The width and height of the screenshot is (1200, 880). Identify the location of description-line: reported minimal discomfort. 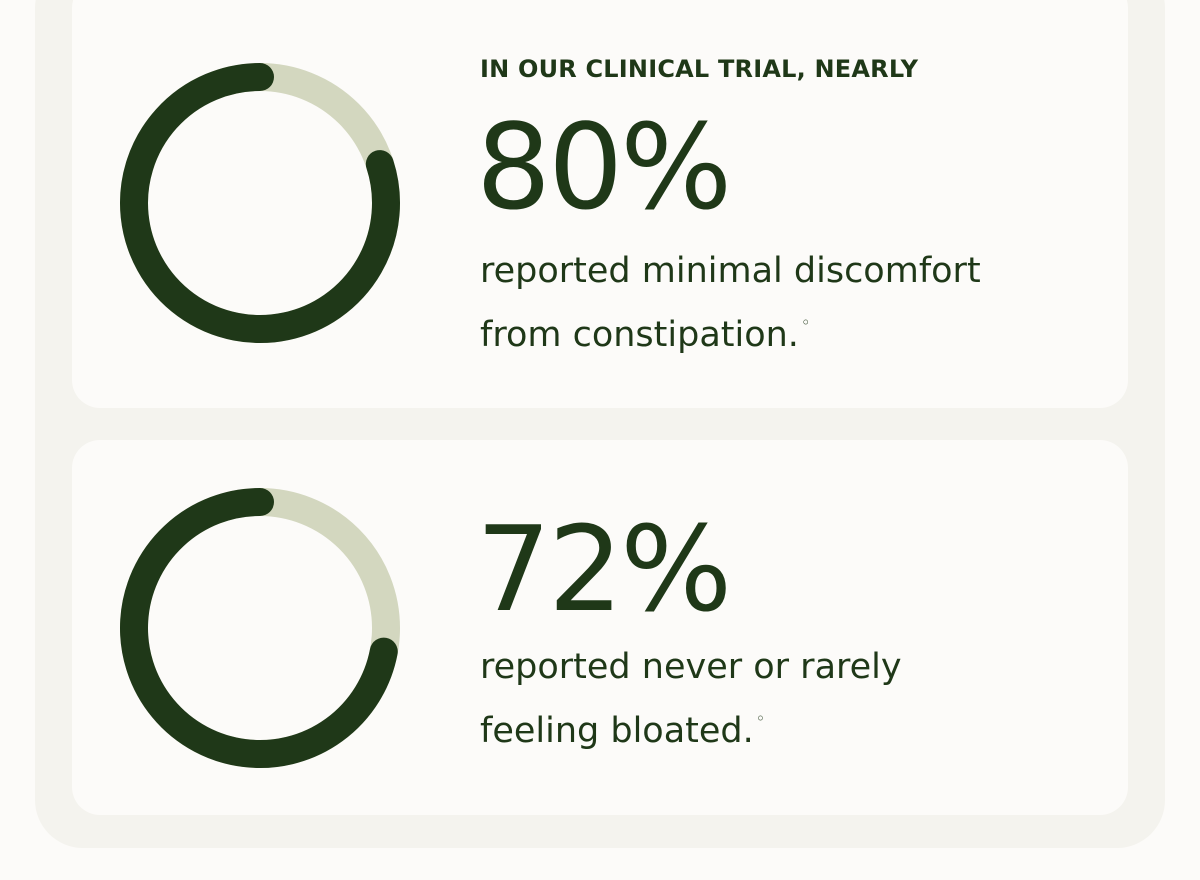
(730, 271).